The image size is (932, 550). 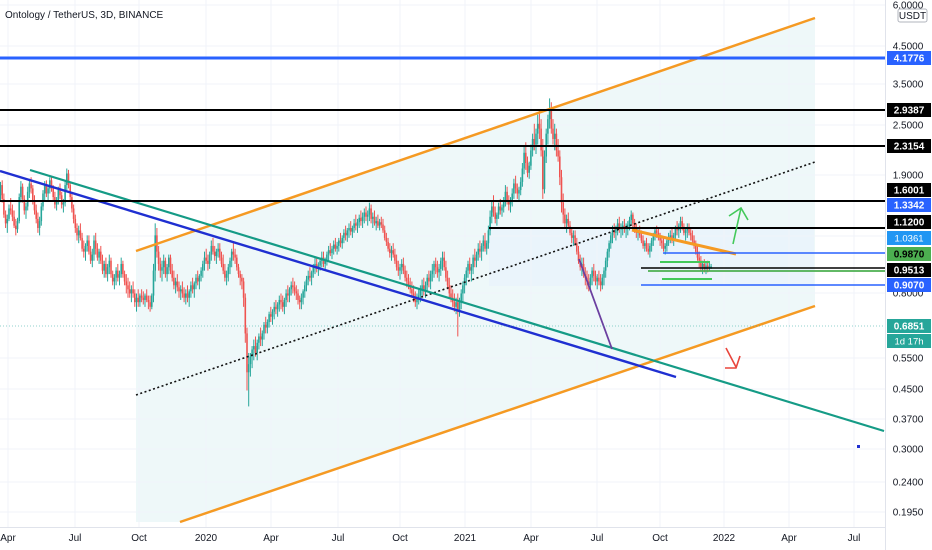 What do you see at coordinates (909, 59) in the screenshot?
I see `svg-text: 4.1776` at bounding box center [909, 59].